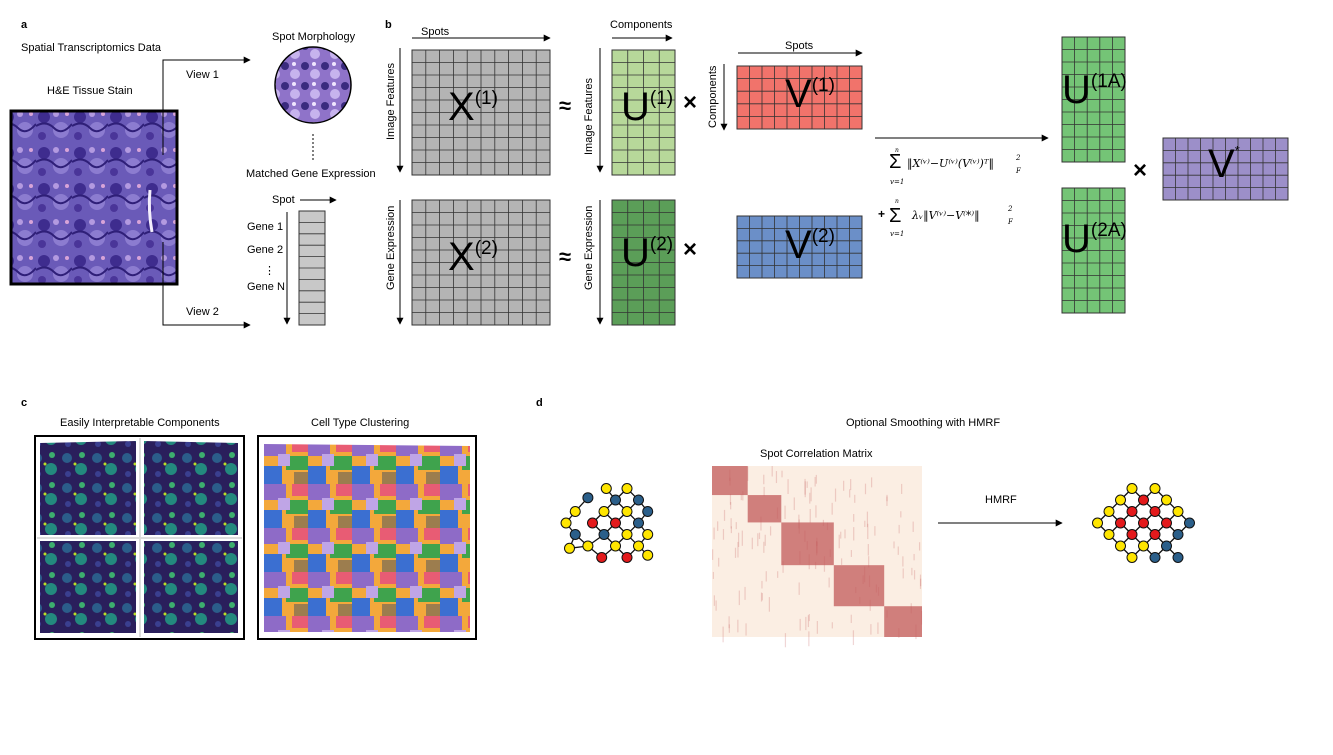 This screenshot has width=1333, height=755. What do you see at coordinates (823, 85) in the screenshot?
I see `matrix-v1-sup: (1)` at bounding box center [823, 85].